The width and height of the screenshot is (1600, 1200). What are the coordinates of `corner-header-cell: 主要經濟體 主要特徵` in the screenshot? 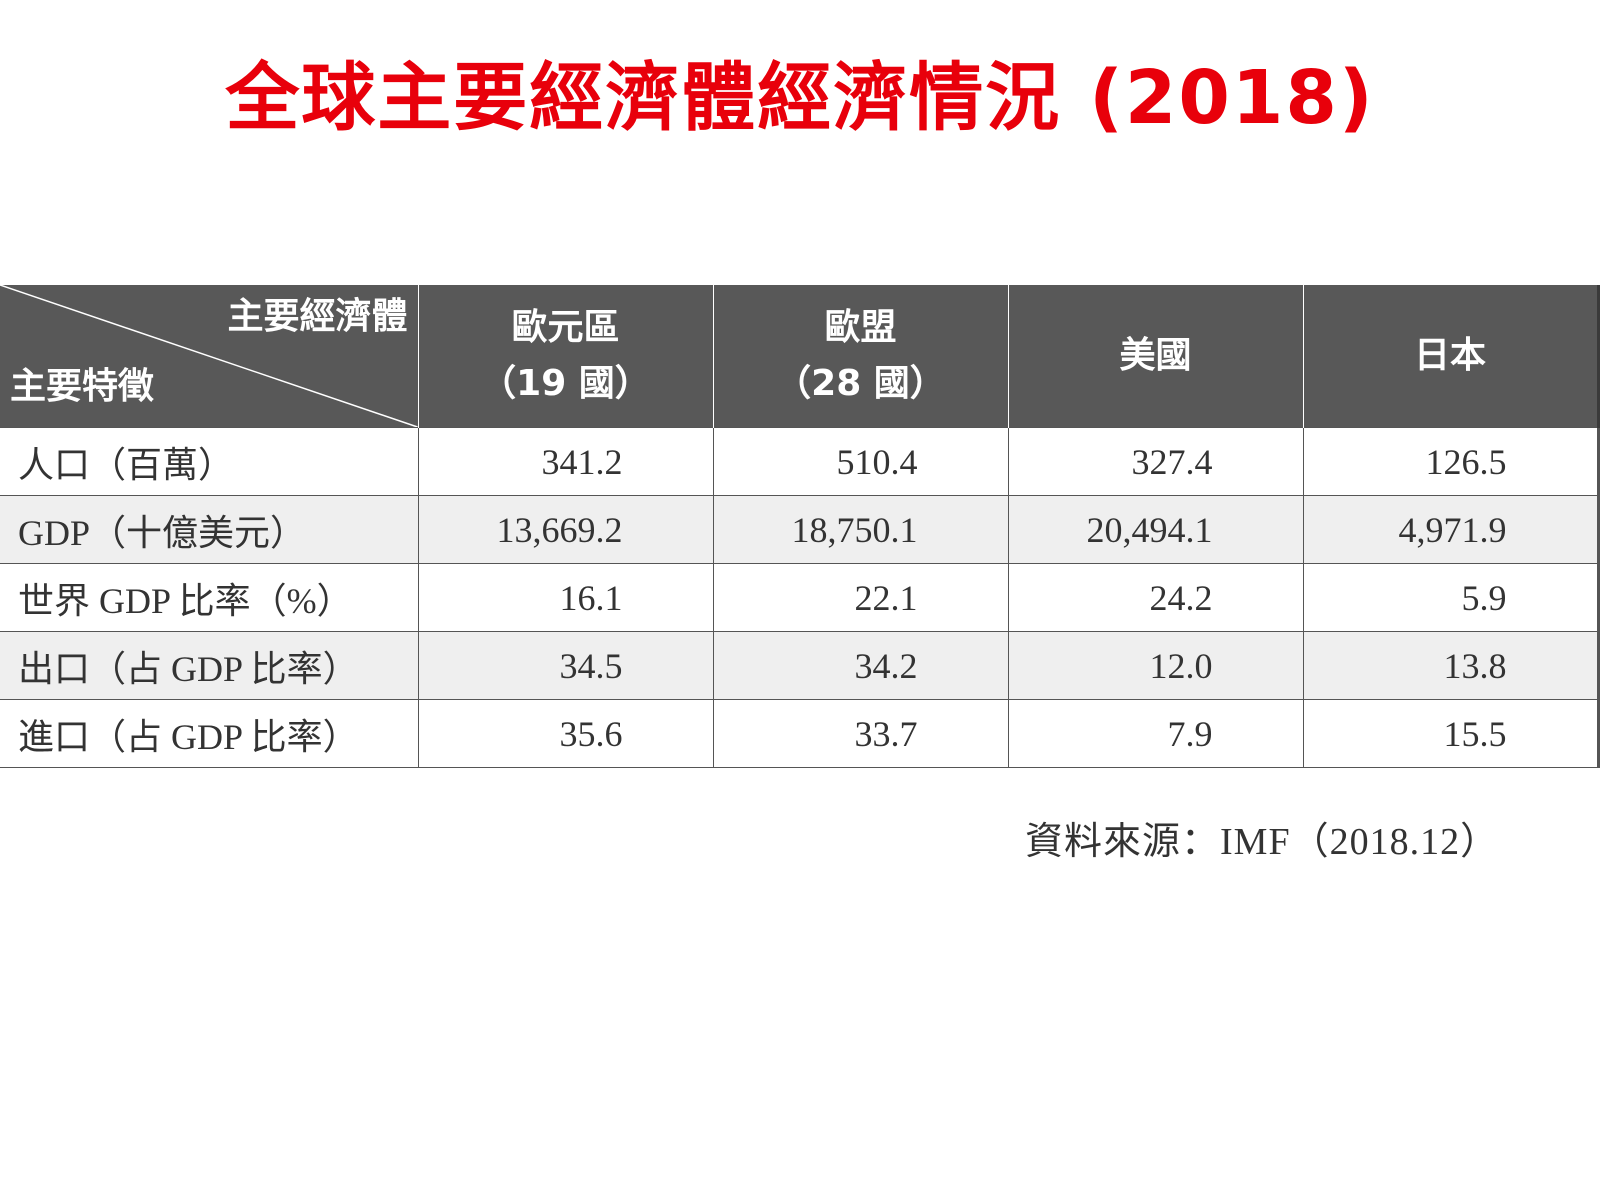 It's located at (209, 356).